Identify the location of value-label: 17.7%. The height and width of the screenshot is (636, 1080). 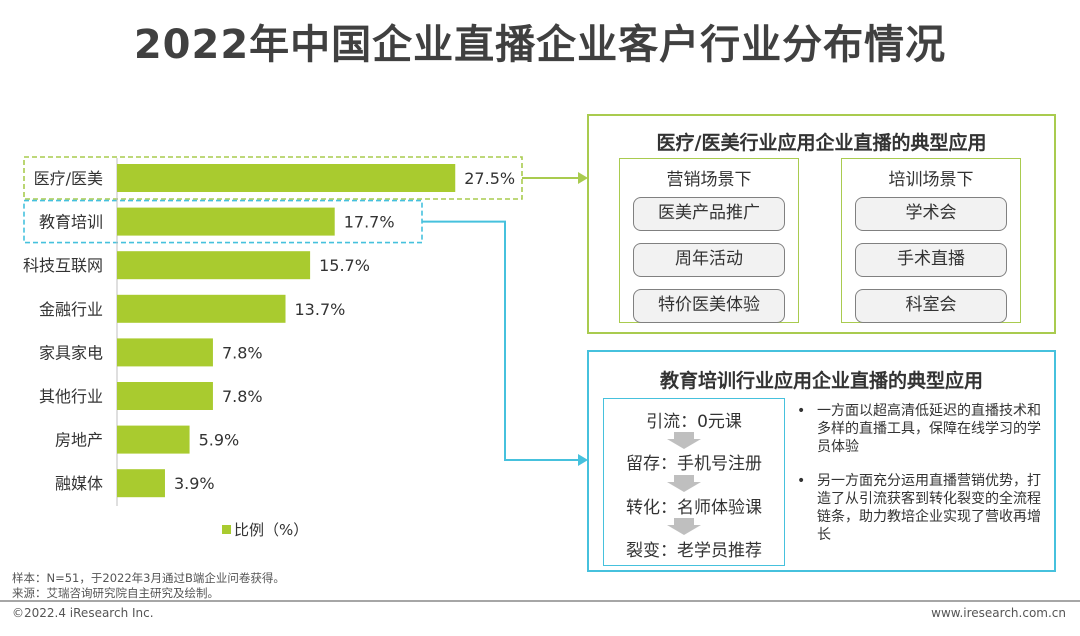
(369, 222).